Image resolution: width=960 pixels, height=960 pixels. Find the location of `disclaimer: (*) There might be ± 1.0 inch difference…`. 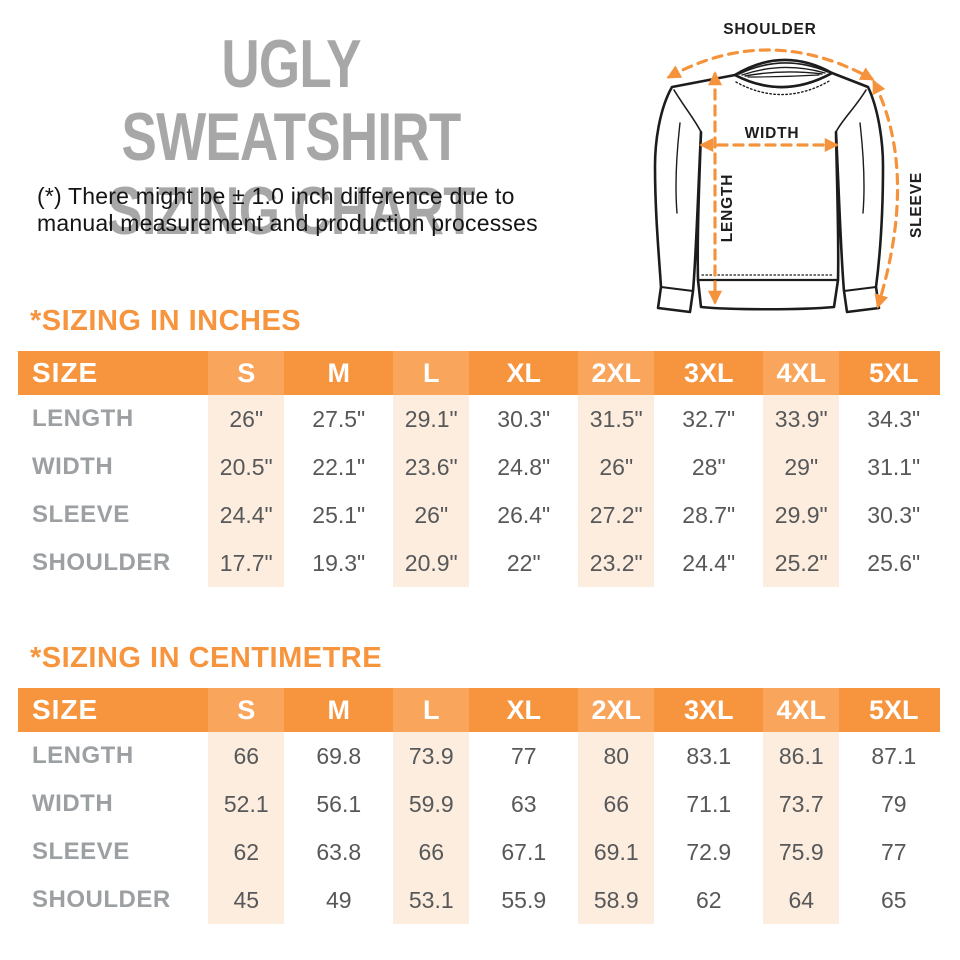

disclaimer: (*) There might be ± 1.0 inch difference… is located at coordinates (327, 210).